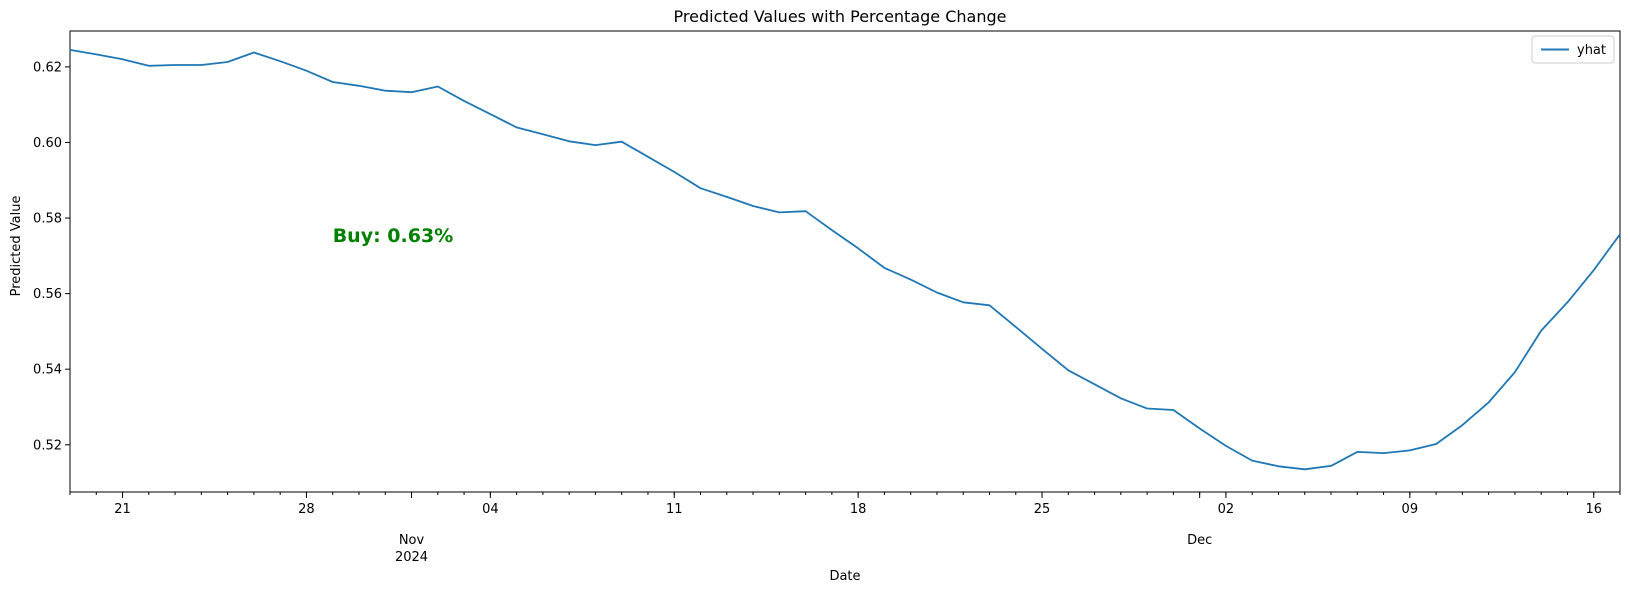  I want to click on y-tick-label: 0.52, so click(47, 445).